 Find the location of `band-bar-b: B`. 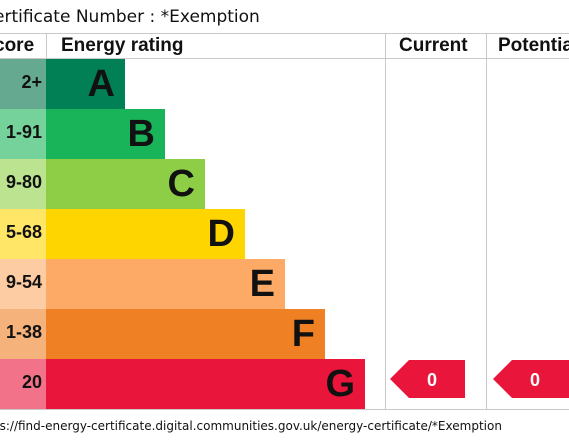

band-bar-b: B is located at coordinates (105, 134).